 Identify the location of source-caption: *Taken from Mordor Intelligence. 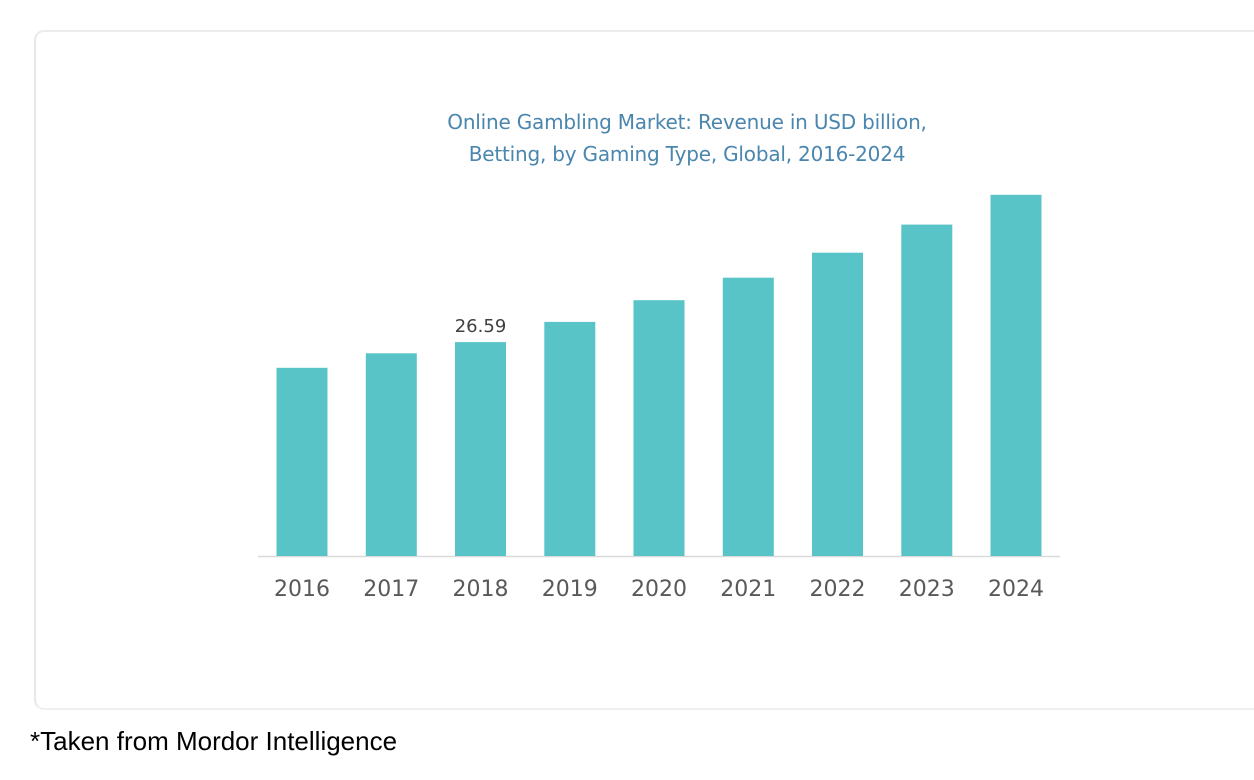
(214, 741).